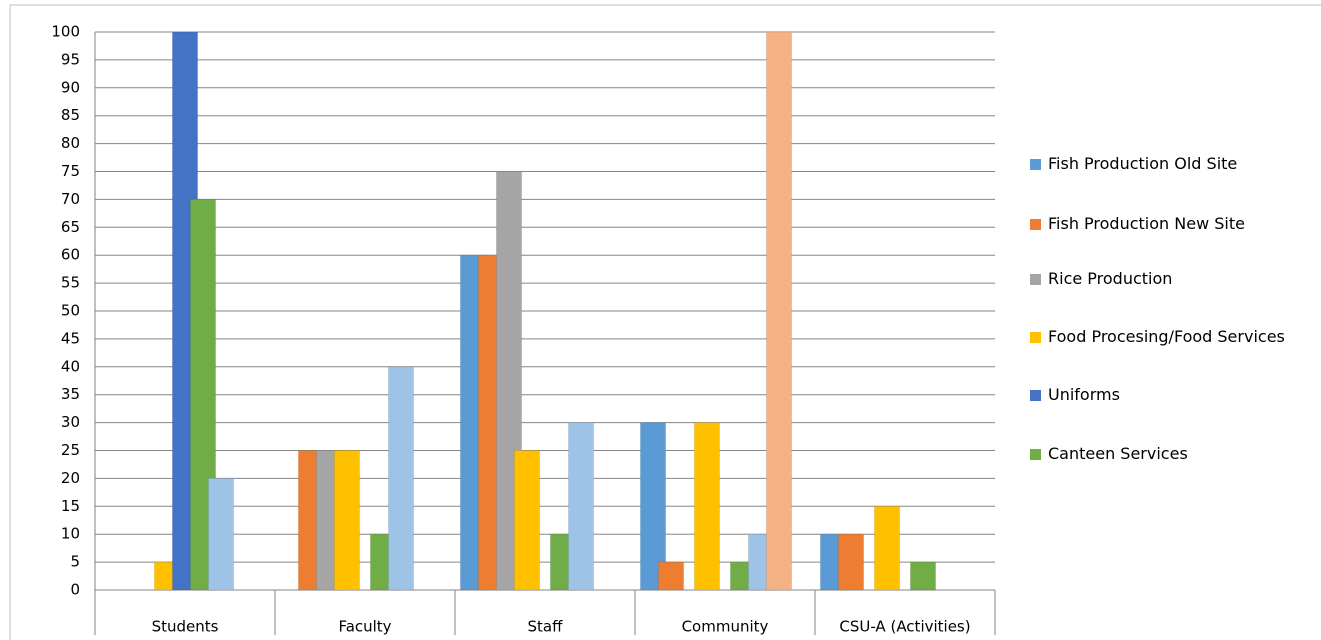  What do you see at coordinates (70, 478) in the screenshot?
I see `y-tick-label: 20` at bounding box center [70, 478].